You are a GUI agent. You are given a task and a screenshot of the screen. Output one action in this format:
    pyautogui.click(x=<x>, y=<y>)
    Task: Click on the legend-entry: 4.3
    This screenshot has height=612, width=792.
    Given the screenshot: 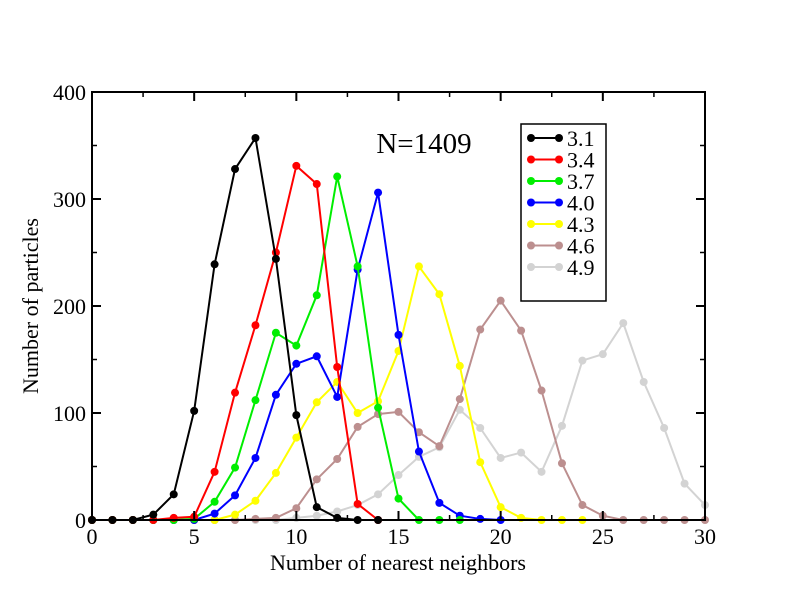 What is the action you would take?
    pyautogui.click(x=561, y=224)
    